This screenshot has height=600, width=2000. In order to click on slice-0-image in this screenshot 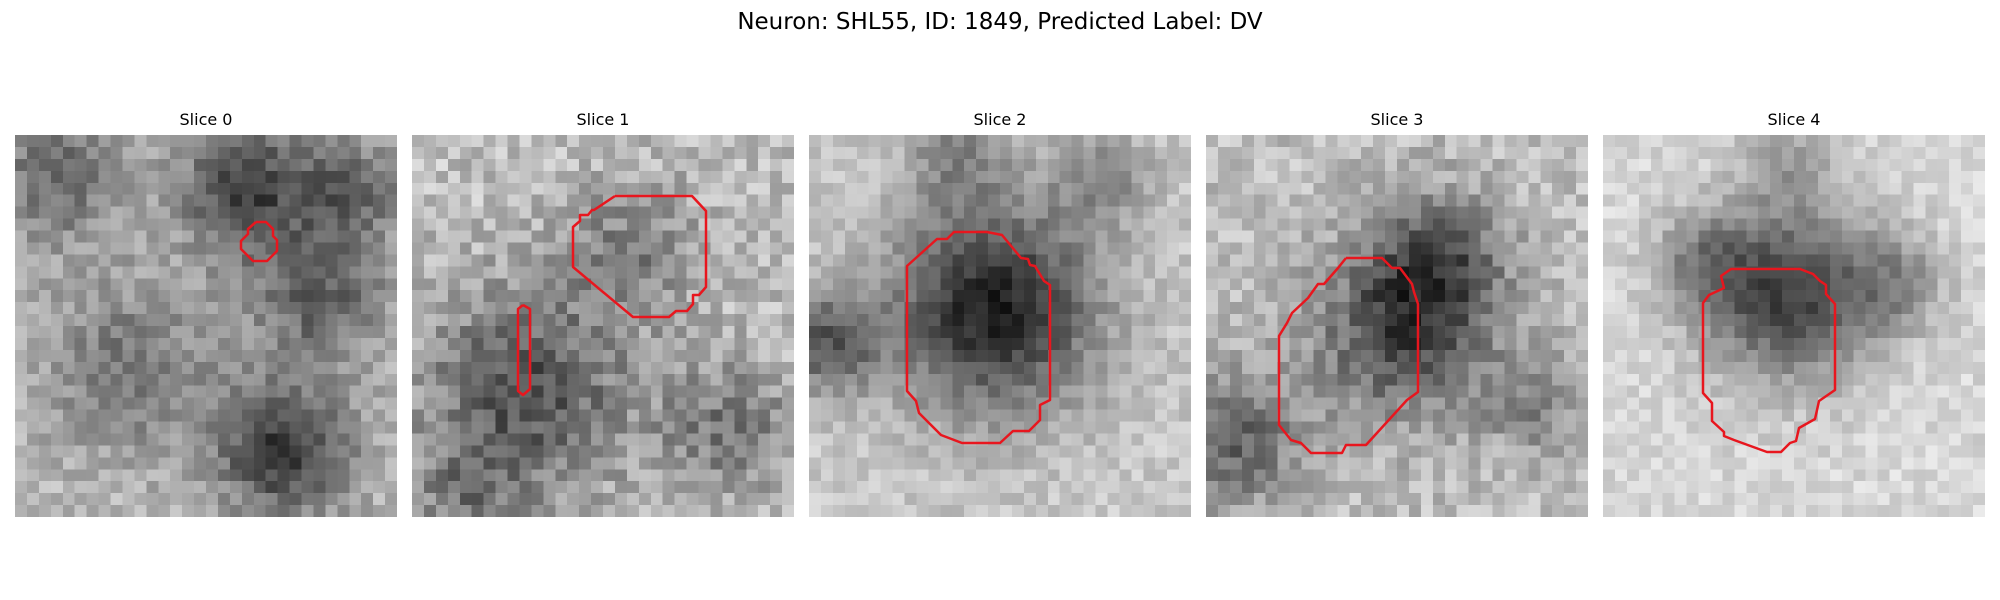, I will do `click(206, 326)`.